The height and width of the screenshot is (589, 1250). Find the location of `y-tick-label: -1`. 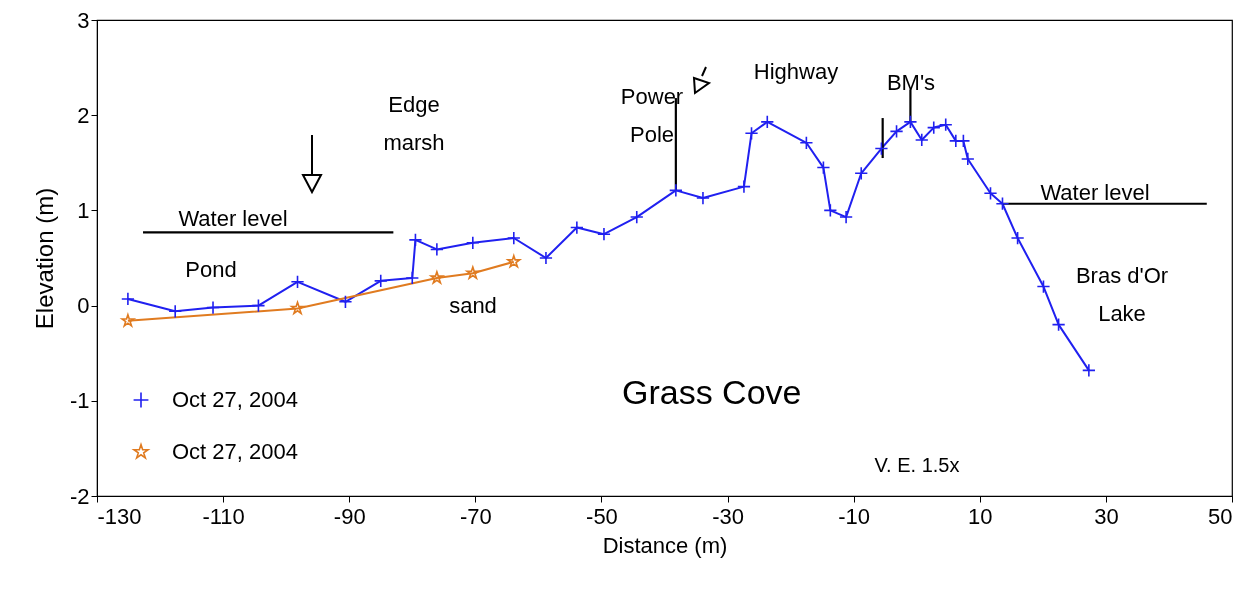

y-tick-label: -1 is located at coordinates (79, 401).